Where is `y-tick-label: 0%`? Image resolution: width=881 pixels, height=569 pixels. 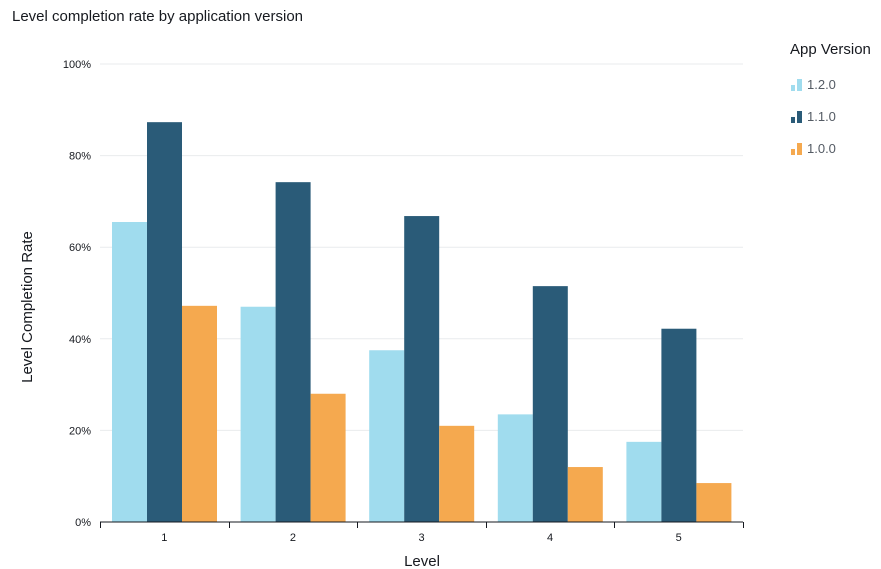 y-tick-label: 0% is located at coordinates (83, 523).